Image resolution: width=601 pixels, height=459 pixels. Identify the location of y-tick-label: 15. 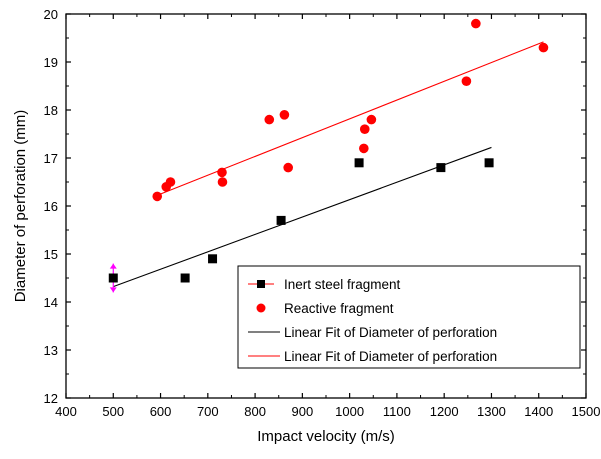
(51, 254).